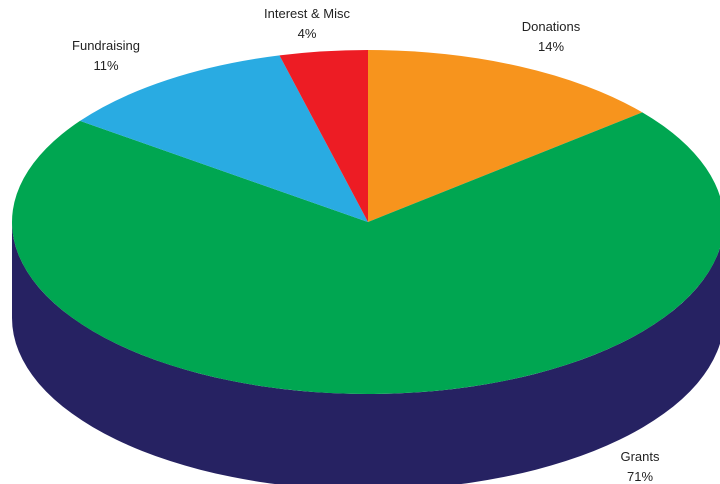 The height and width of the screenshot is (484, 720). Describe the element at coordinates (551, 26) in the screenshot. I see `label-donations: Donations` at that location.